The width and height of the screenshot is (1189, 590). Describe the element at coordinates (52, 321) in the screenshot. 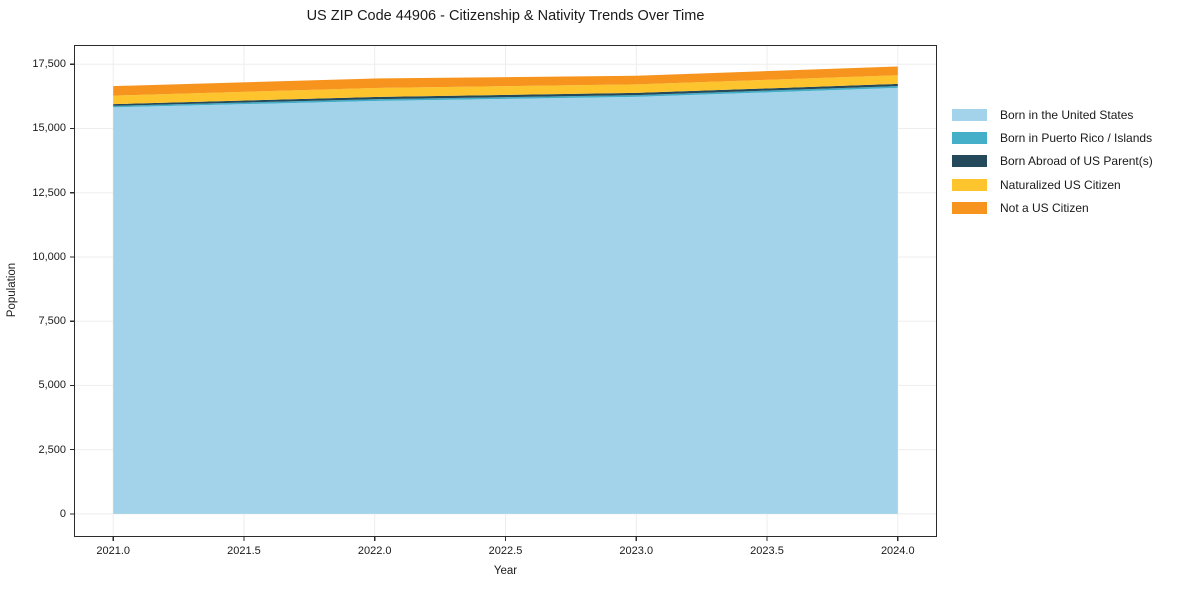

I see `y-tick-label: 7,500` at that location.